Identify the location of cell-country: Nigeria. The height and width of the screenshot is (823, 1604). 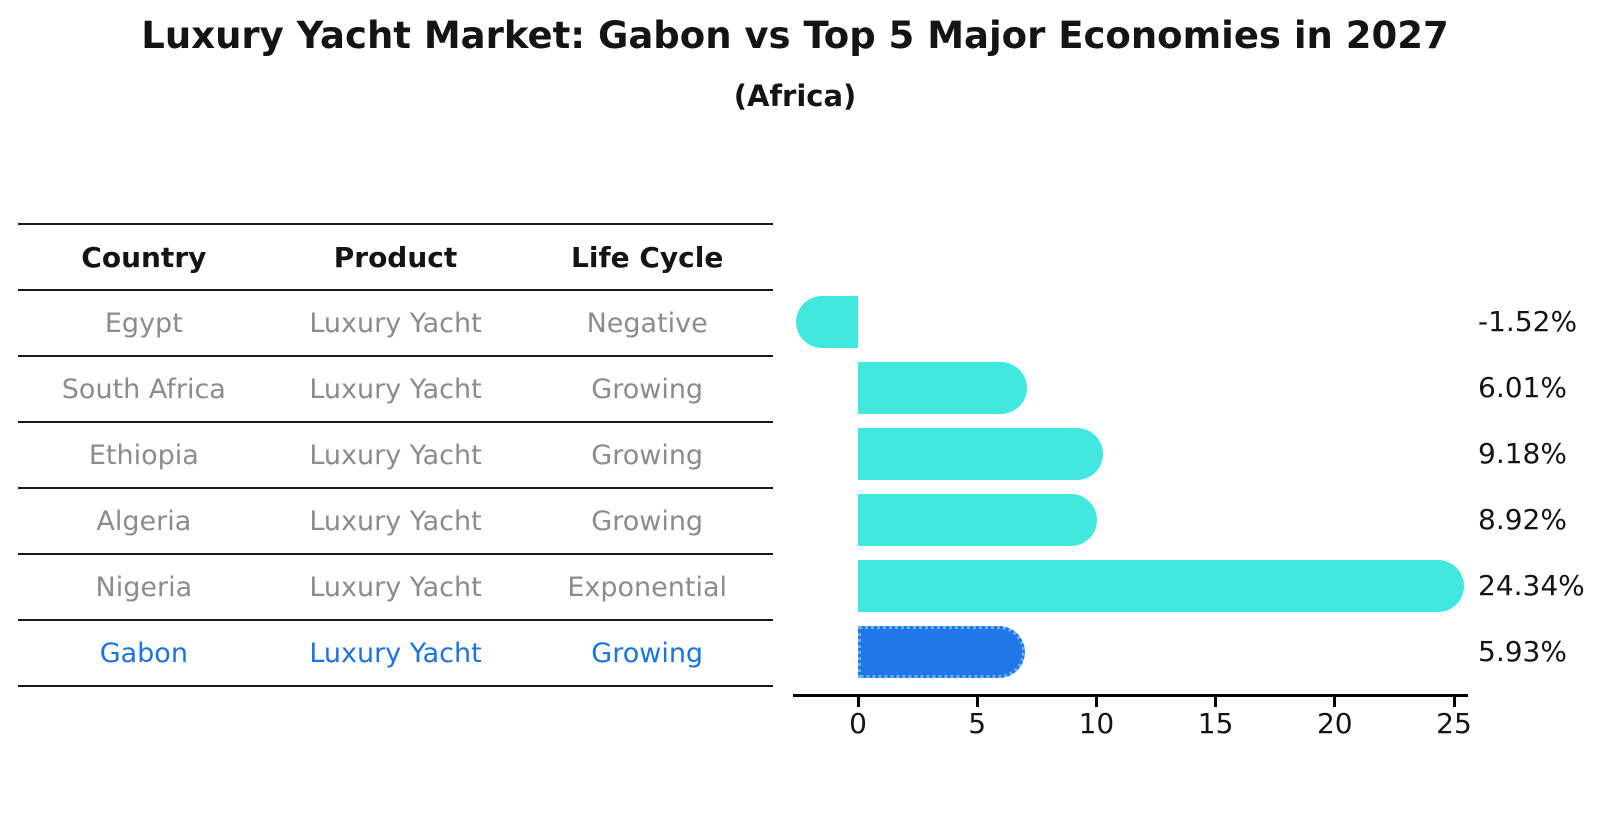
(144, 587).